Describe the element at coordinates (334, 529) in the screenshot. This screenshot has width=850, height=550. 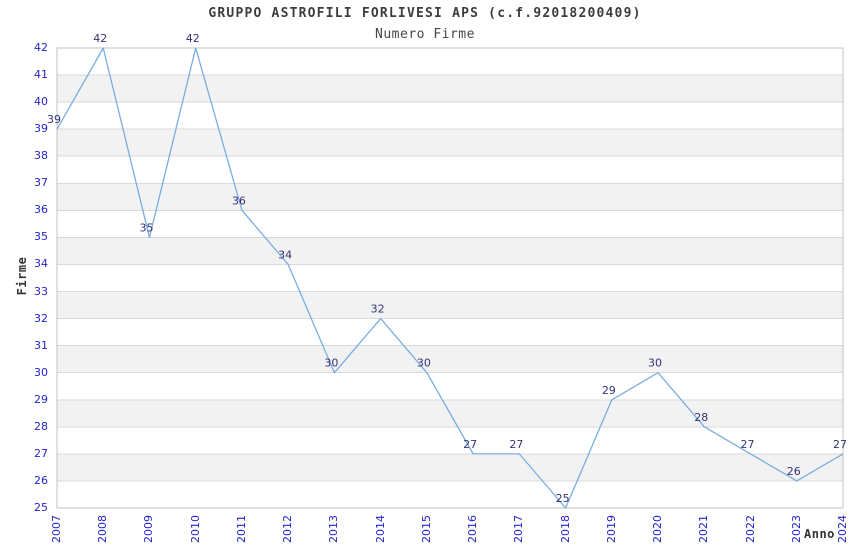
I see `x-tick-label: 2013` at that location.